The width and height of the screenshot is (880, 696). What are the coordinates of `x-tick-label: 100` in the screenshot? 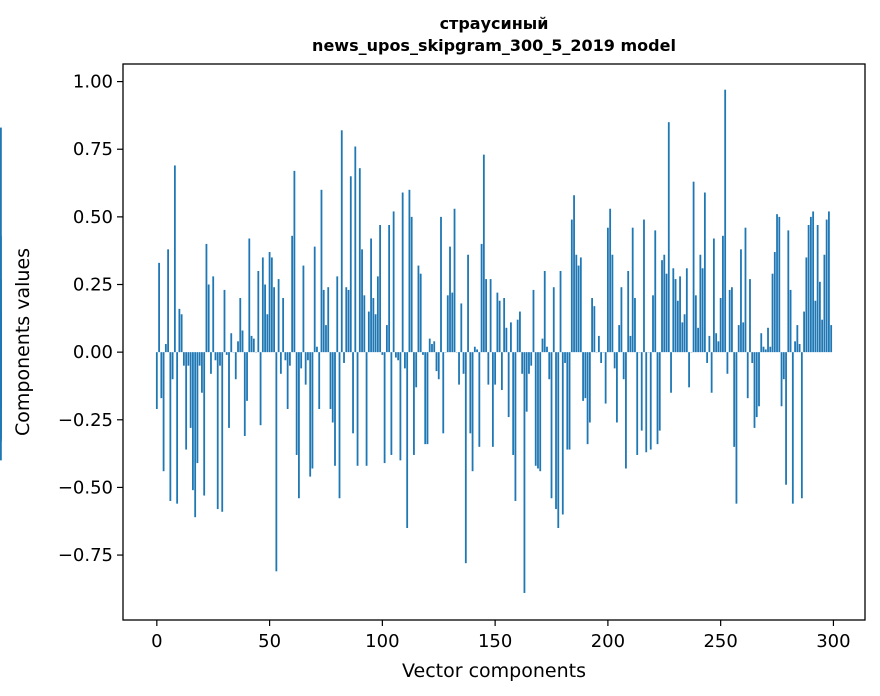 It's located at (382, 641).